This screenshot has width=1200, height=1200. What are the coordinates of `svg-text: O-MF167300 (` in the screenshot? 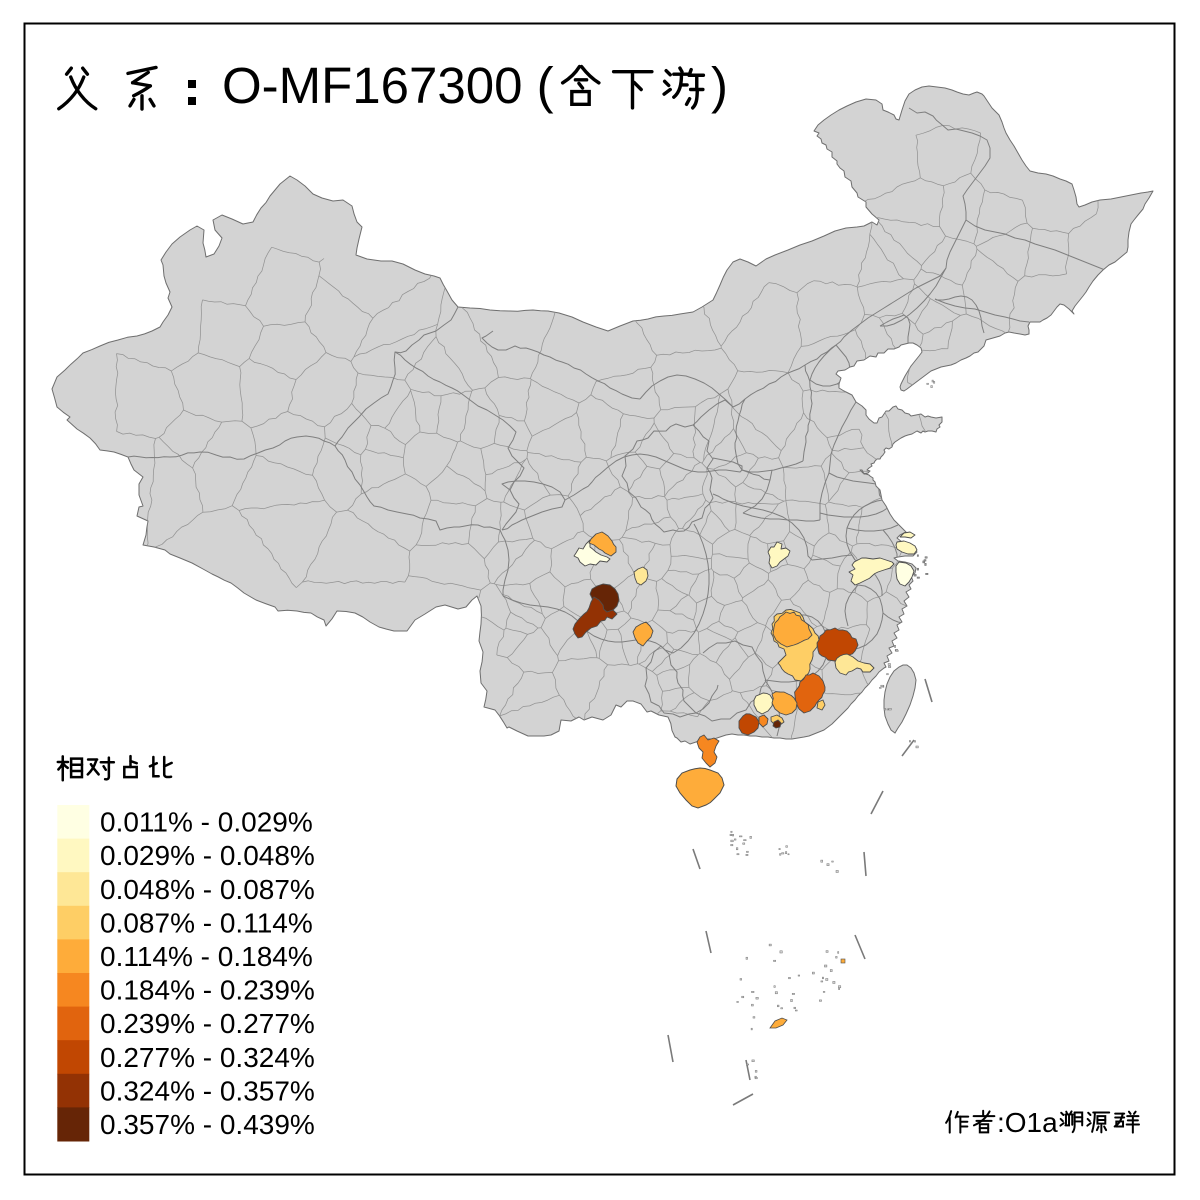 It's located at (388, 85).